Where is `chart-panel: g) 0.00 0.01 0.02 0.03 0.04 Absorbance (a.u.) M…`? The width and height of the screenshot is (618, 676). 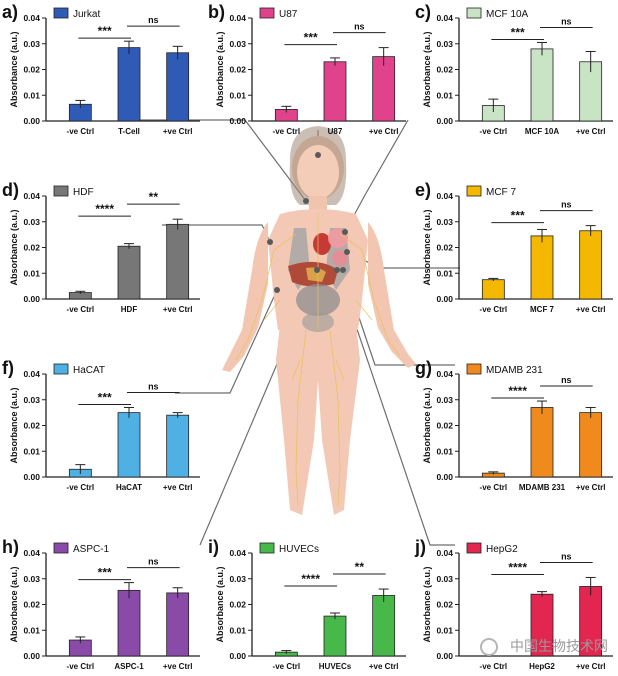 chart-panel: g) 0.00 0.01 0.02 0.03 0.04 Absorbance (a.u.) M… is located at coordinates (514, 425).